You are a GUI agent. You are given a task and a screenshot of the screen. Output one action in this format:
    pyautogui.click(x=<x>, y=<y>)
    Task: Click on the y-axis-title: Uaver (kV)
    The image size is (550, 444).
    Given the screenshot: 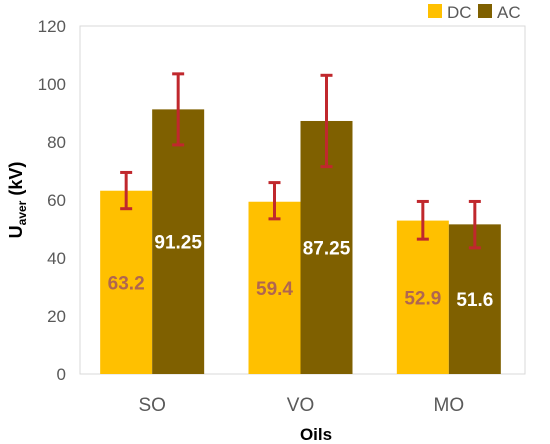 What is the action you would take?
    pyautogui.click(x=17, y=200)
    